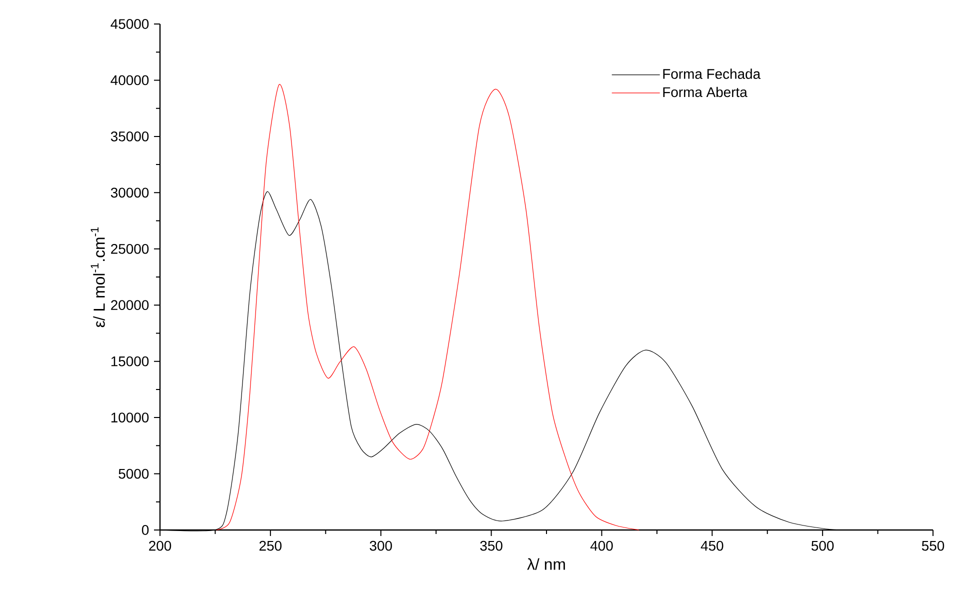 This screenshot has width=955, height=603. Describe the element at coordinates (546, 564) in the screenshot. I see `x-axis-title: λ/ nm` at that location.